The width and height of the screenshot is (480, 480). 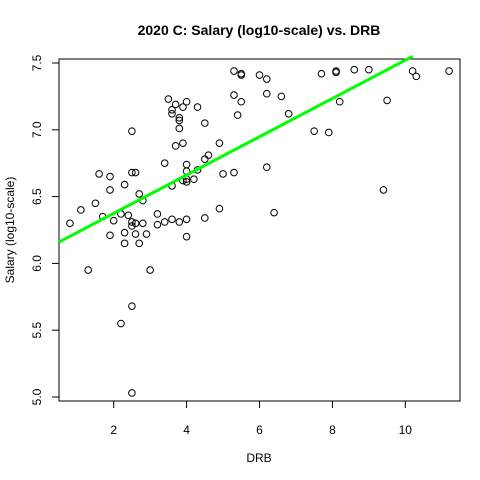 What do you see at coordinates (186, 430) in the screenshot?
I see `x-tick-label: 4` at bounding box center [186, 430].